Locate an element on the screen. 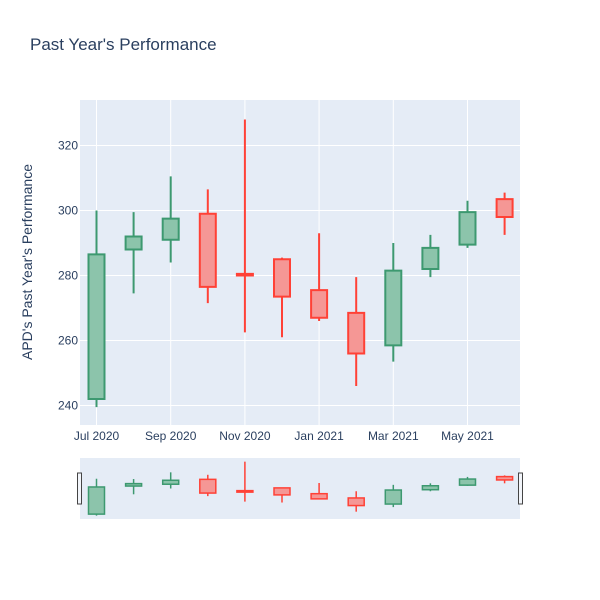 The image size is (600, 600). chart-title: Past Year's Performance is located at coordinates (123, 44).